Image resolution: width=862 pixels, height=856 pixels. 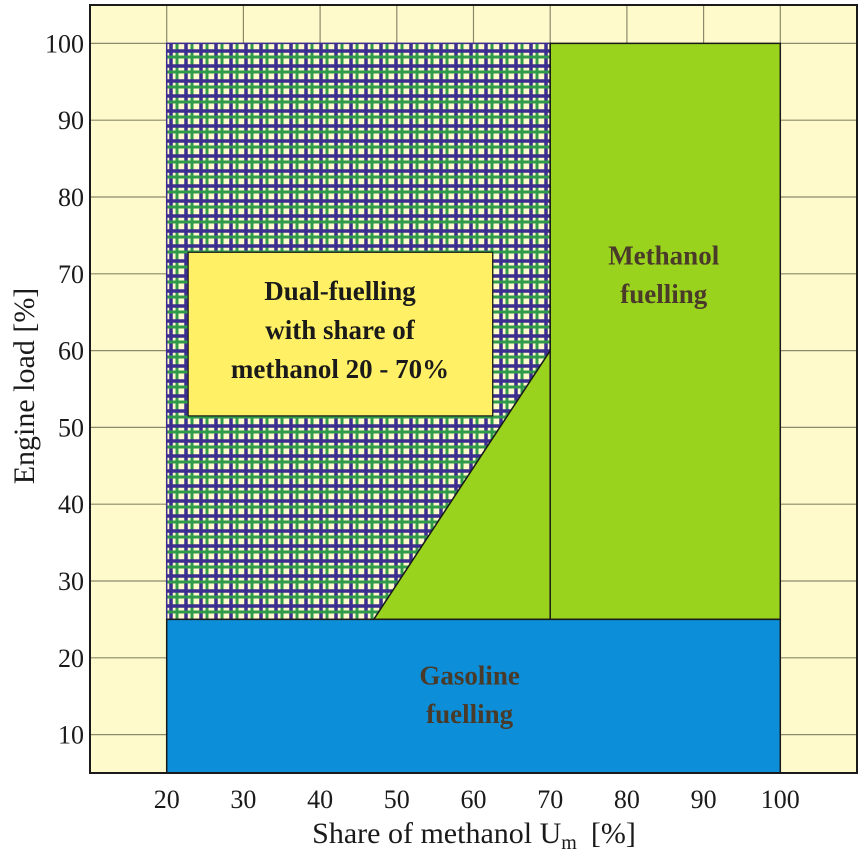 I want to click on y-tick-label: 10, so click(x=71, y=735).